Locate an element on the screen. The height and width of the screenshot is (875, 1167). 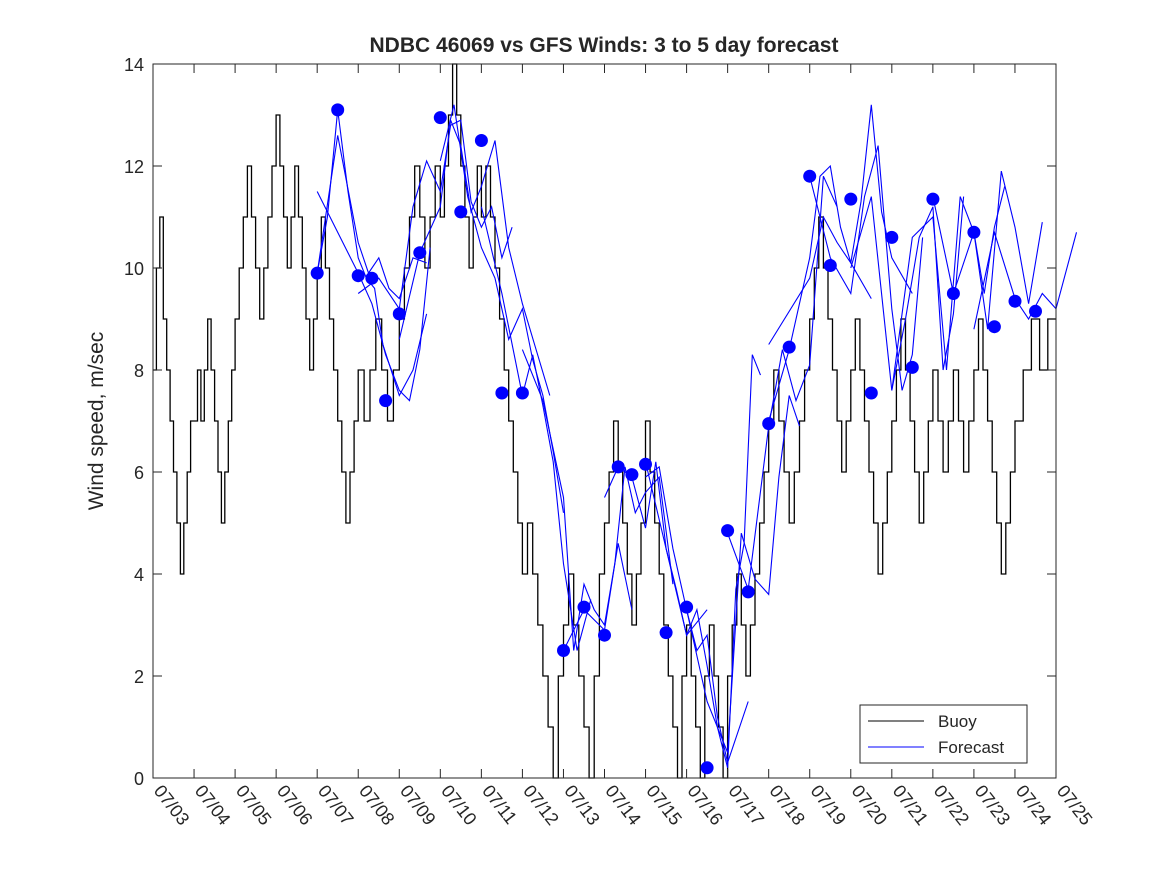
y-tick-label: 0 is located at coordinates (139, 779).